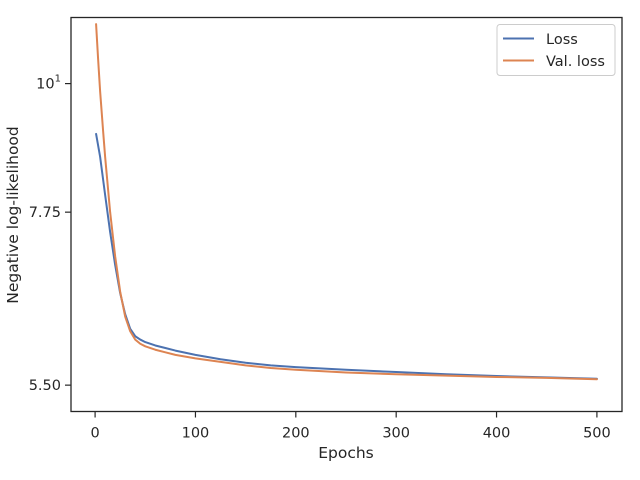  Describe the element at coordinates (45, 85) in the screenshot. I see `y-tick-label-base: 10` at that location.